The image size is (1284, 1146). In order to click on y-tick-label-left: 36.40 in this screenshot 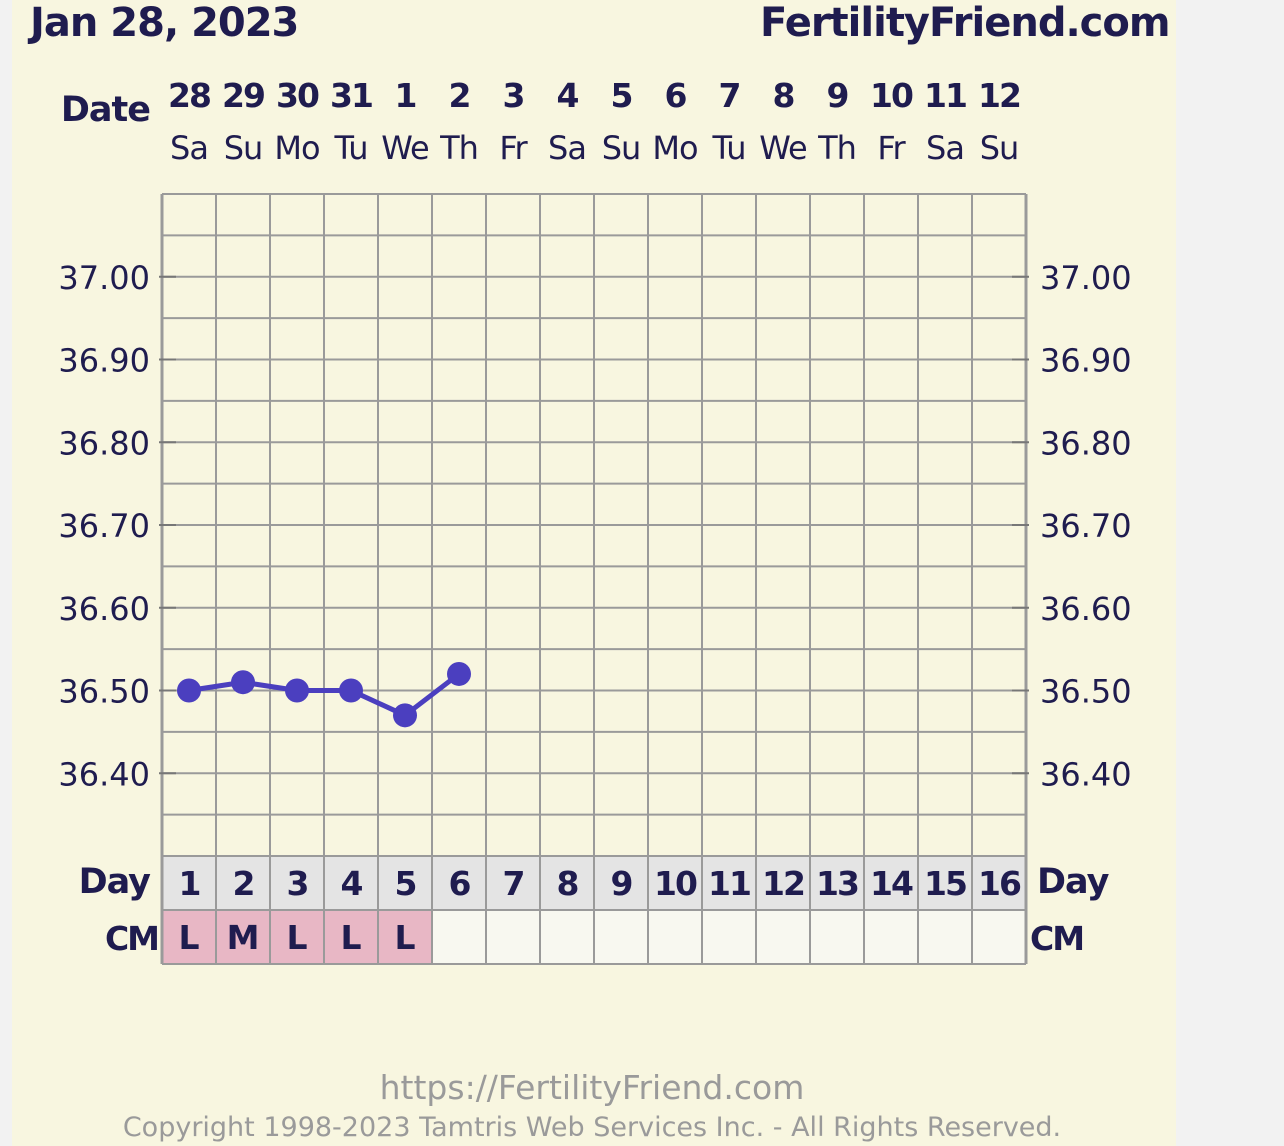, I will do `click(104, 774)`.